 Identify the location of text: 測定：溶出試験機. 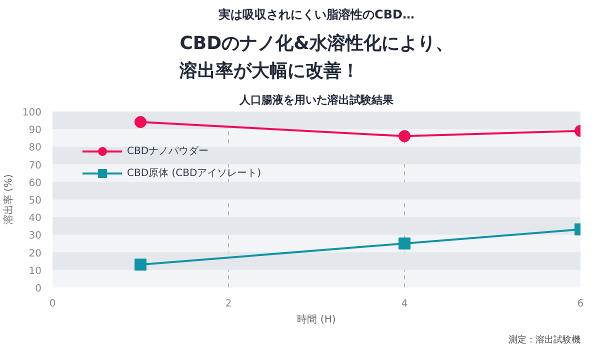
(544, 340).